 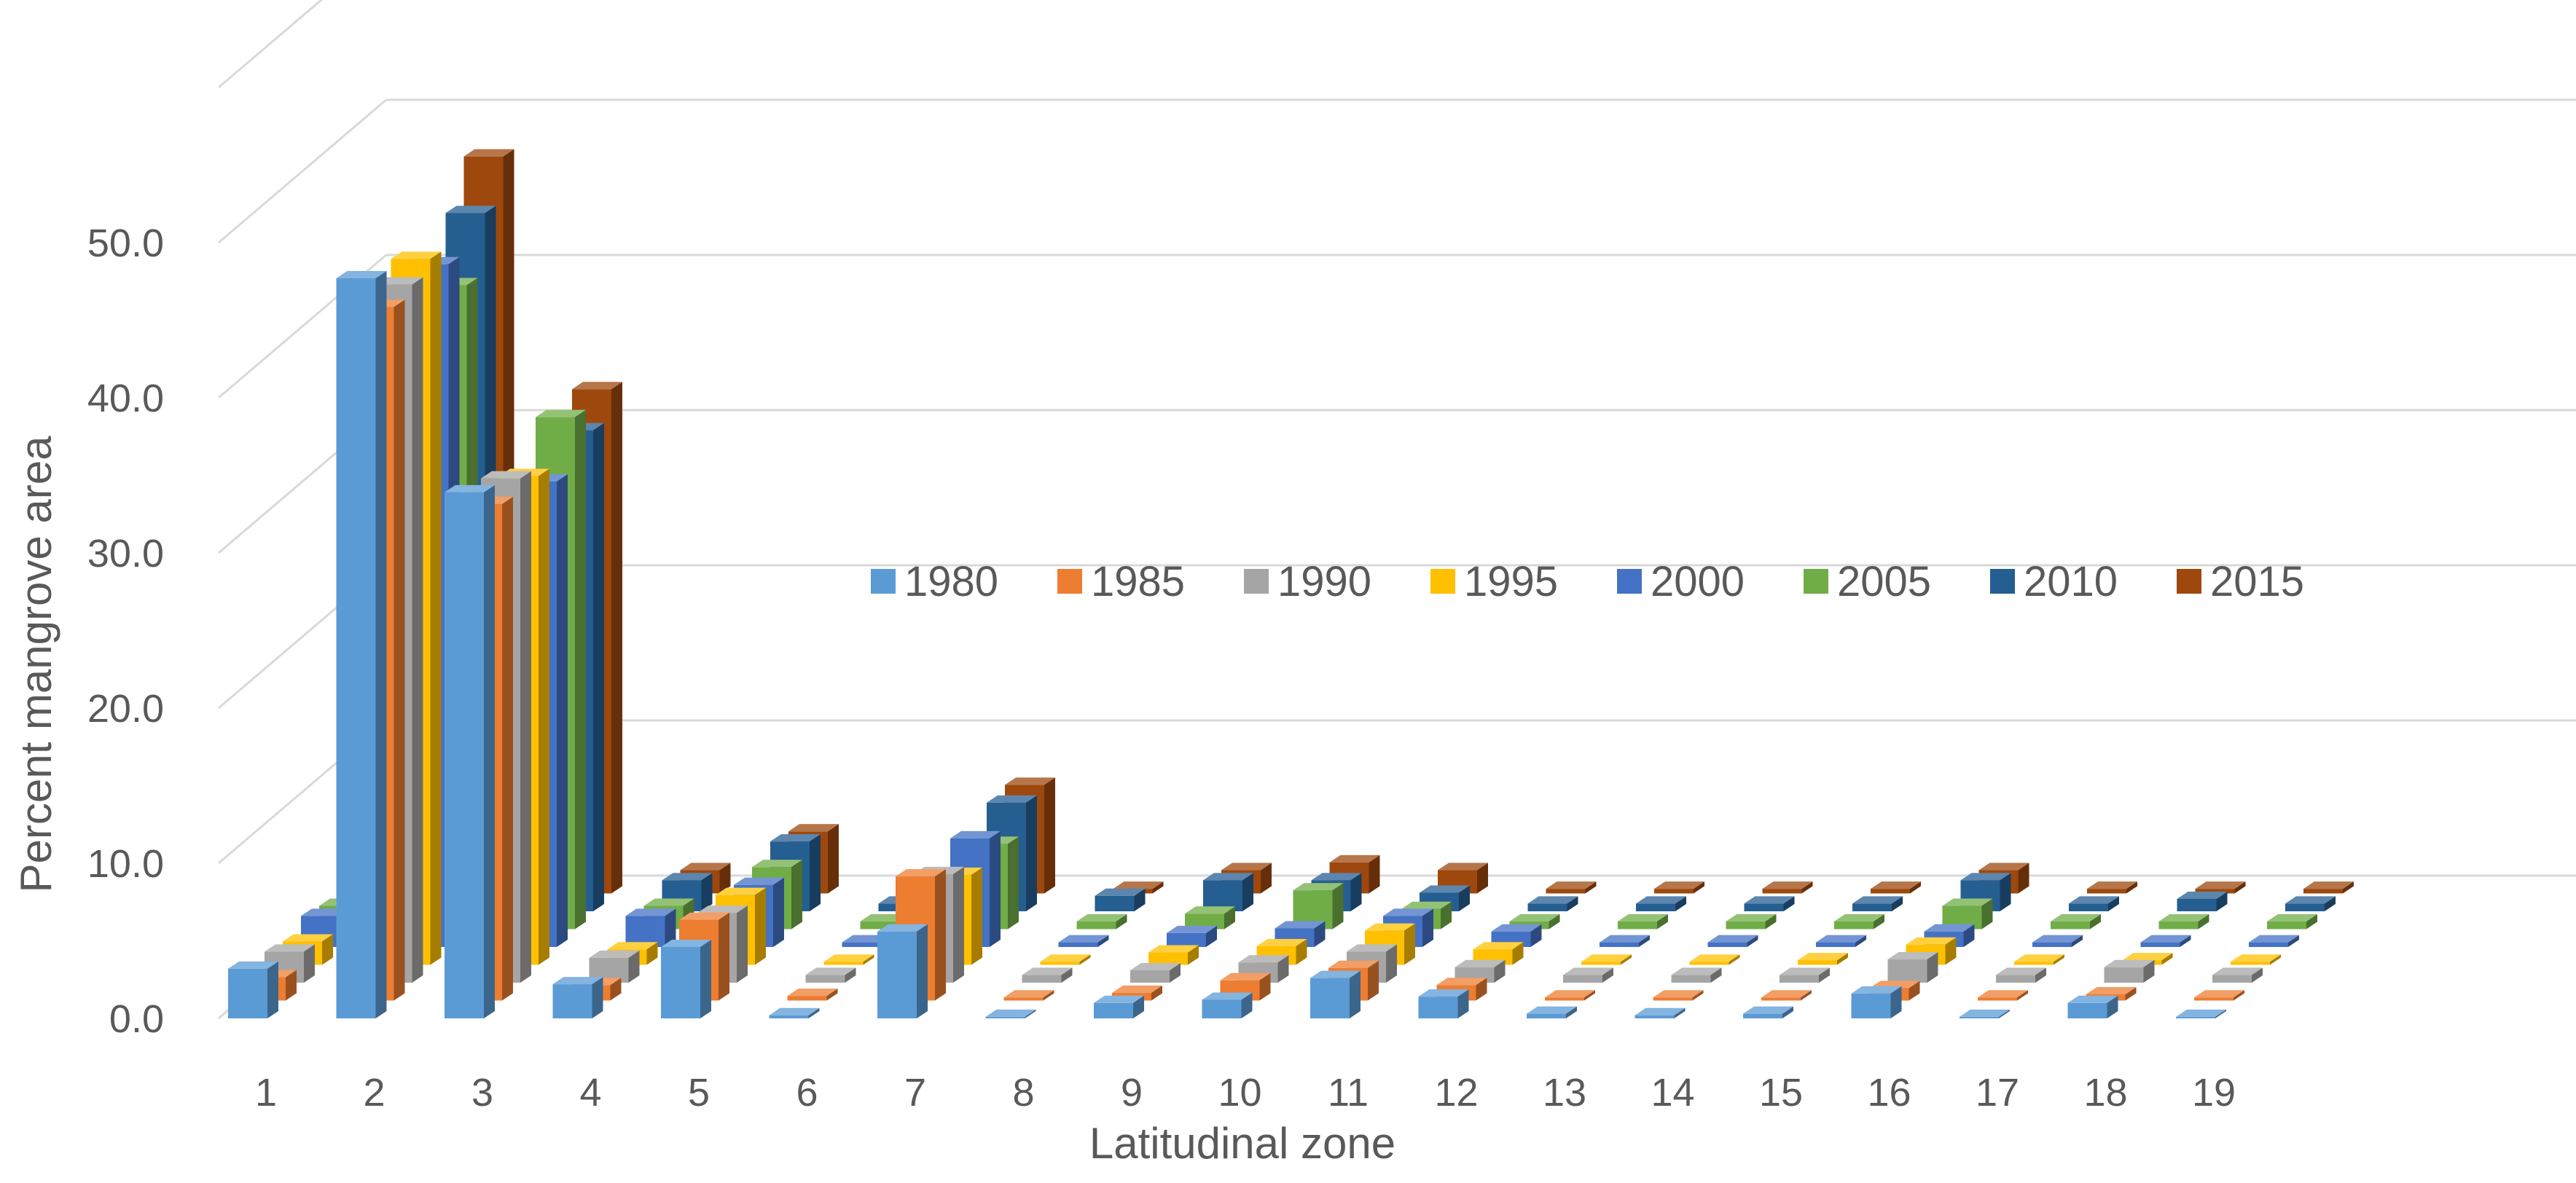 What do you see at coordinates (1997, 1093) in the screenshot?
I see `x-tick-label: 17` at bounding box center [1997, 1093].